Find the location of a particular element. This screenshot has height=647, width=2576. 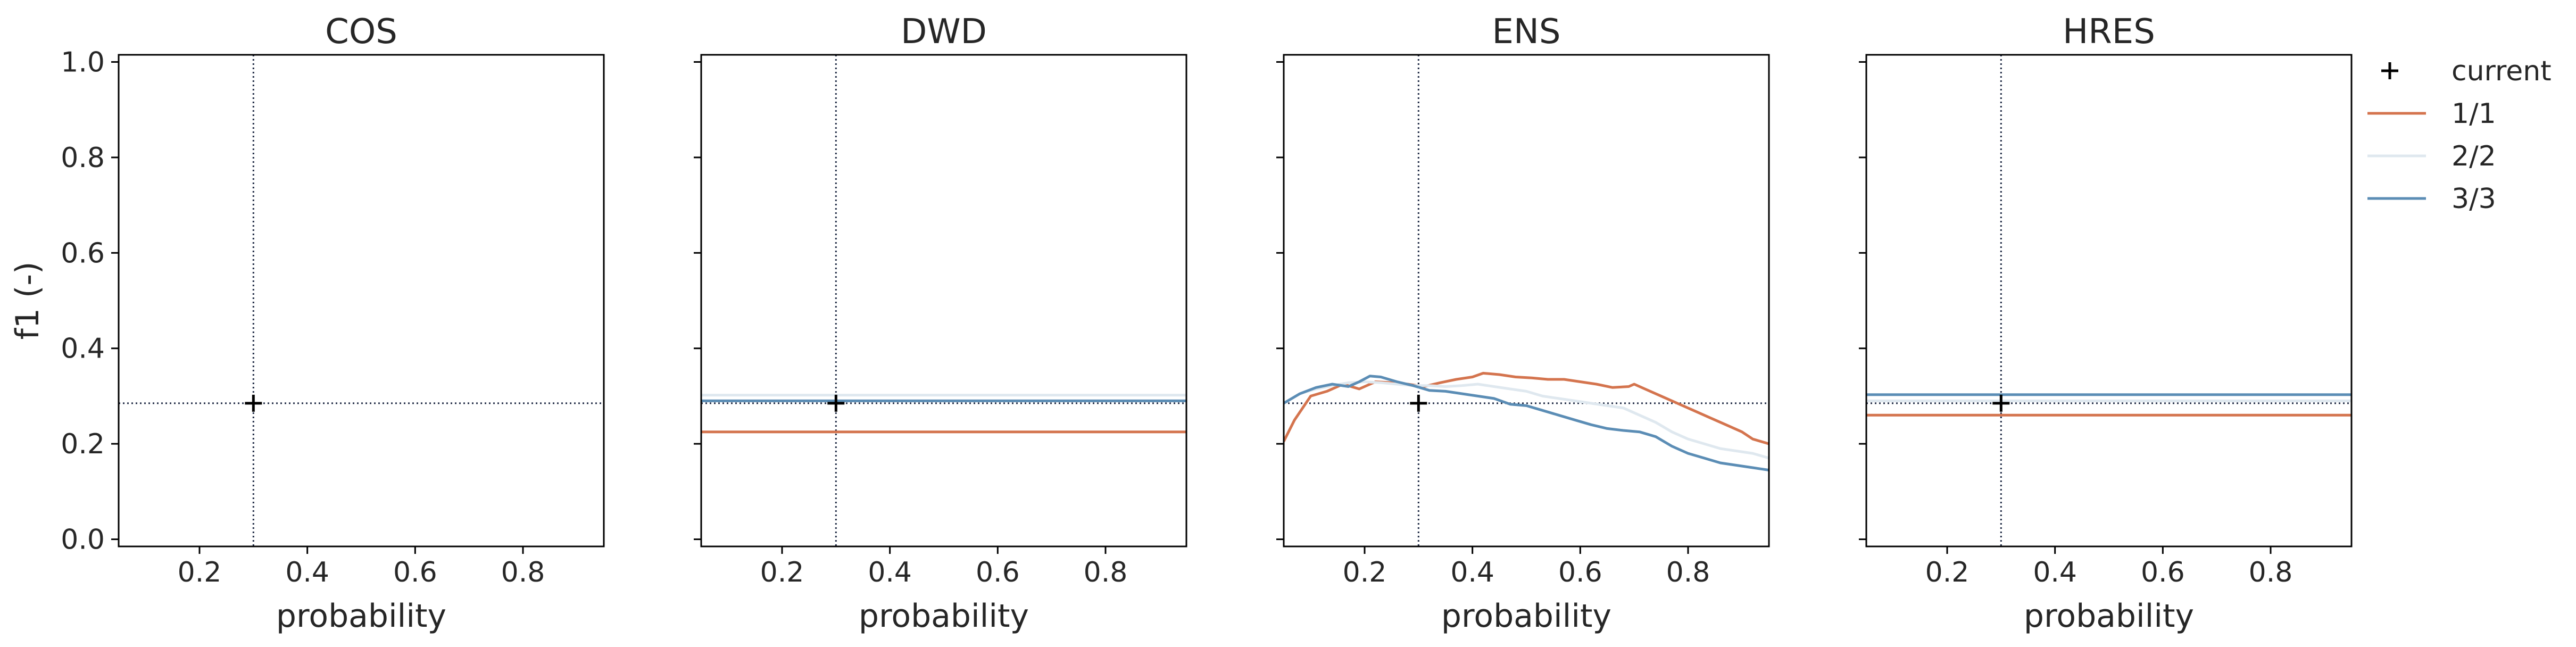

legend-item: 2/2 is located at coordinates (2431, 156).